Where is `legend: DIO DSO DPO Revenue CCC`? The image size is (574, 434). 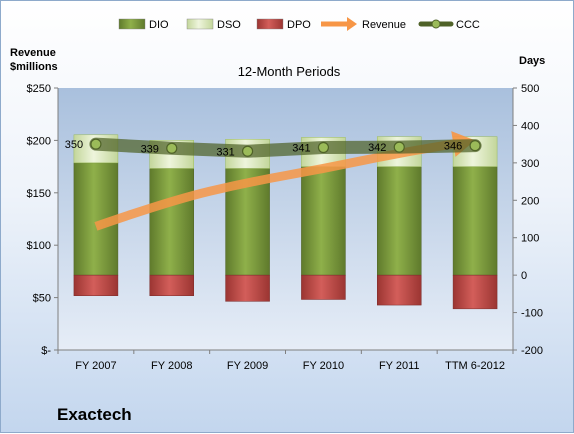
legend: DIO DSO DPO Revenue CCC is located at coordinates (299, 24).